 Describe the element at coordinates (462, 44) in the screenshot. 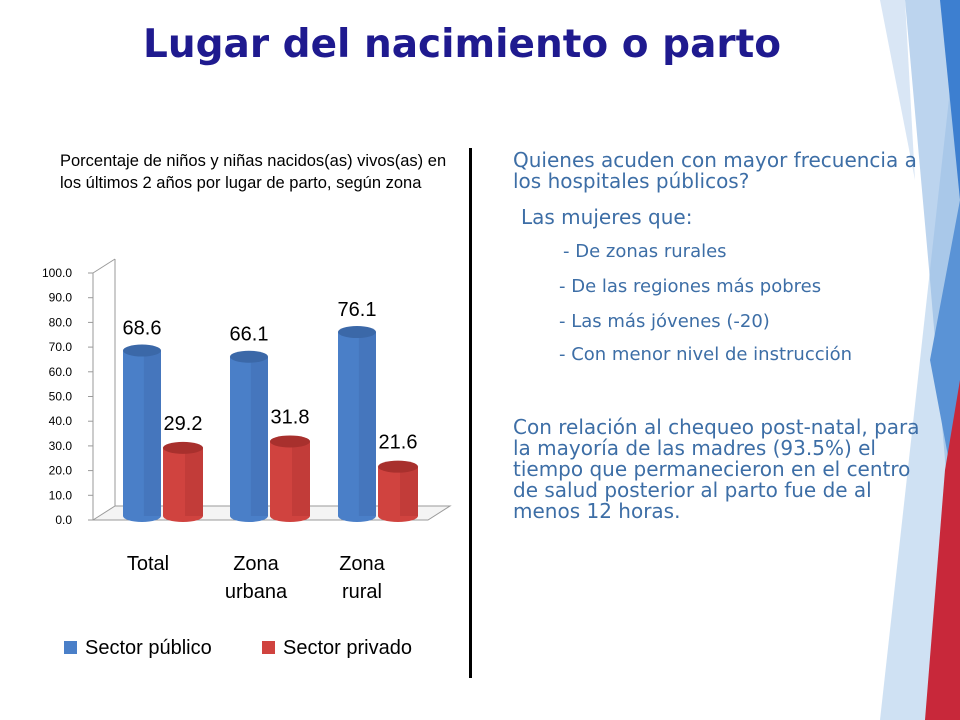

I see `slide-title: Lugar del nacimiento o parto` at that location.